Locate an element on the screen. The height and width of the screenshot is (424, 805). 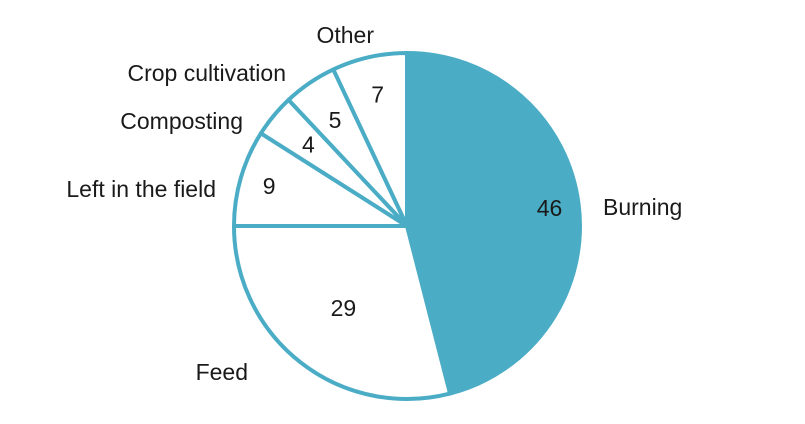
data-label-feed: 29 is located at coordinates (344, 308).